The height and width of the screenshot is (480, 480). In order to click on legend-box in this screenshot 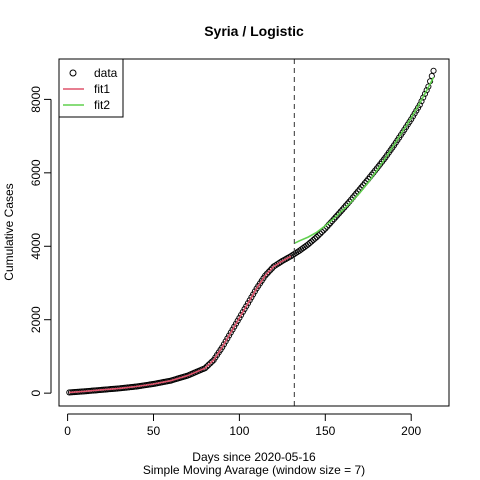, I will do `click(91, 88)`.